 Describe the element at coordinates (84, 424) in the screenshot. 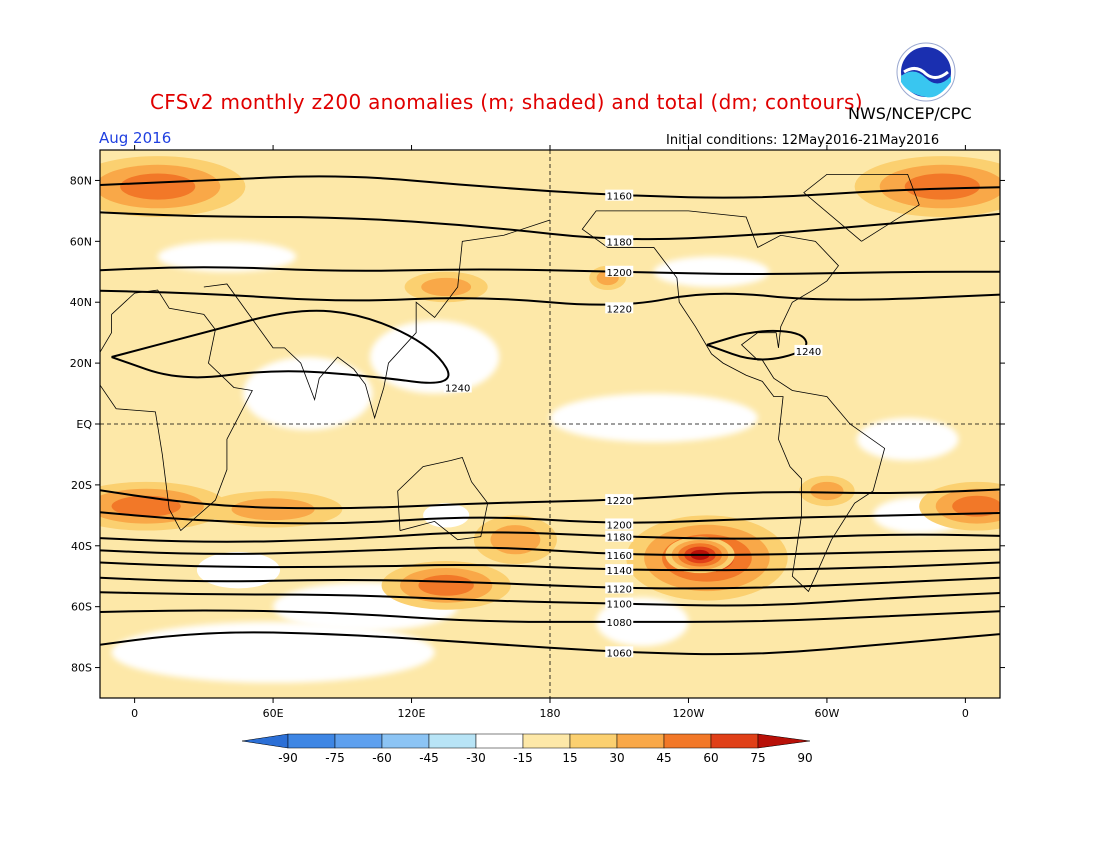

I see `lat-label: EQ` at that location.